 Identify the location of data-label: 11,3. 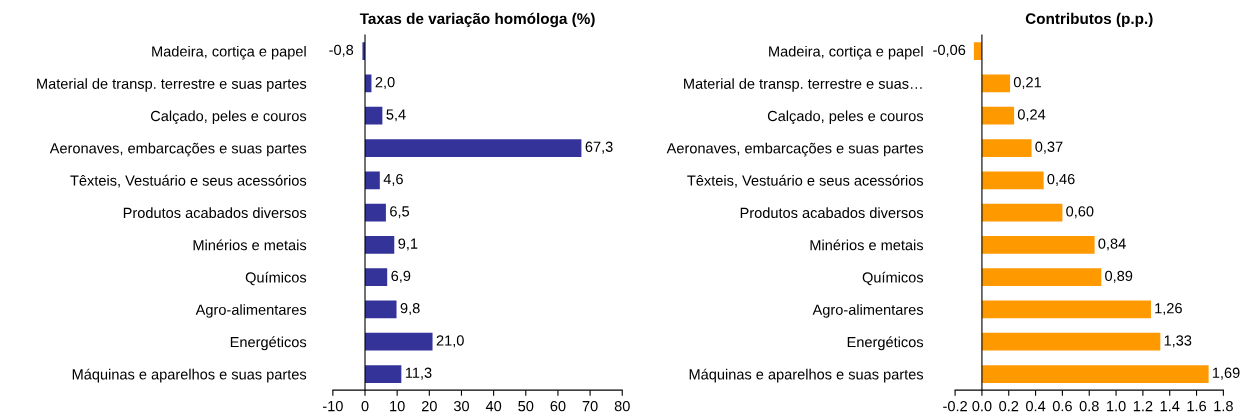
(418, 373).